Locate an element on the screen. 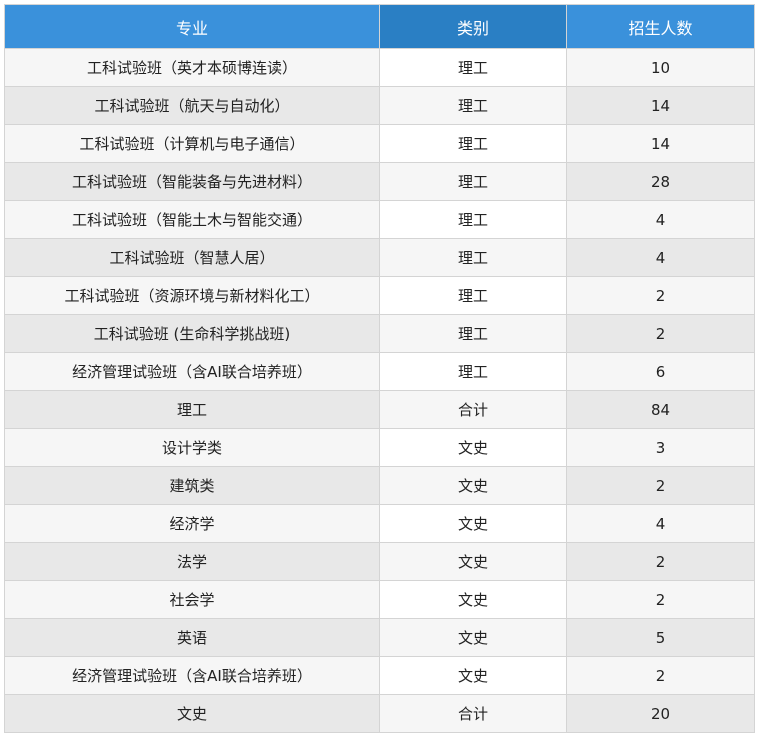 This screenshot has height=733, width=758. quota-cell: 84 is located at coordinates (660, 409).